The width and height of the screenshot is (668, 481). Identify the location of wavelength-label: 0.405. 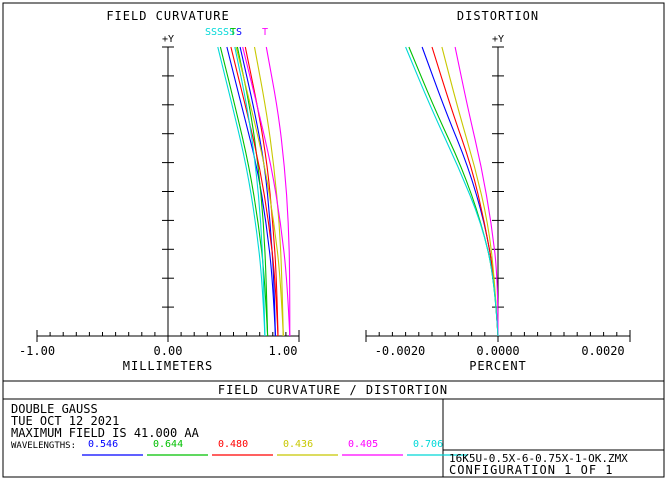
(363, 444).